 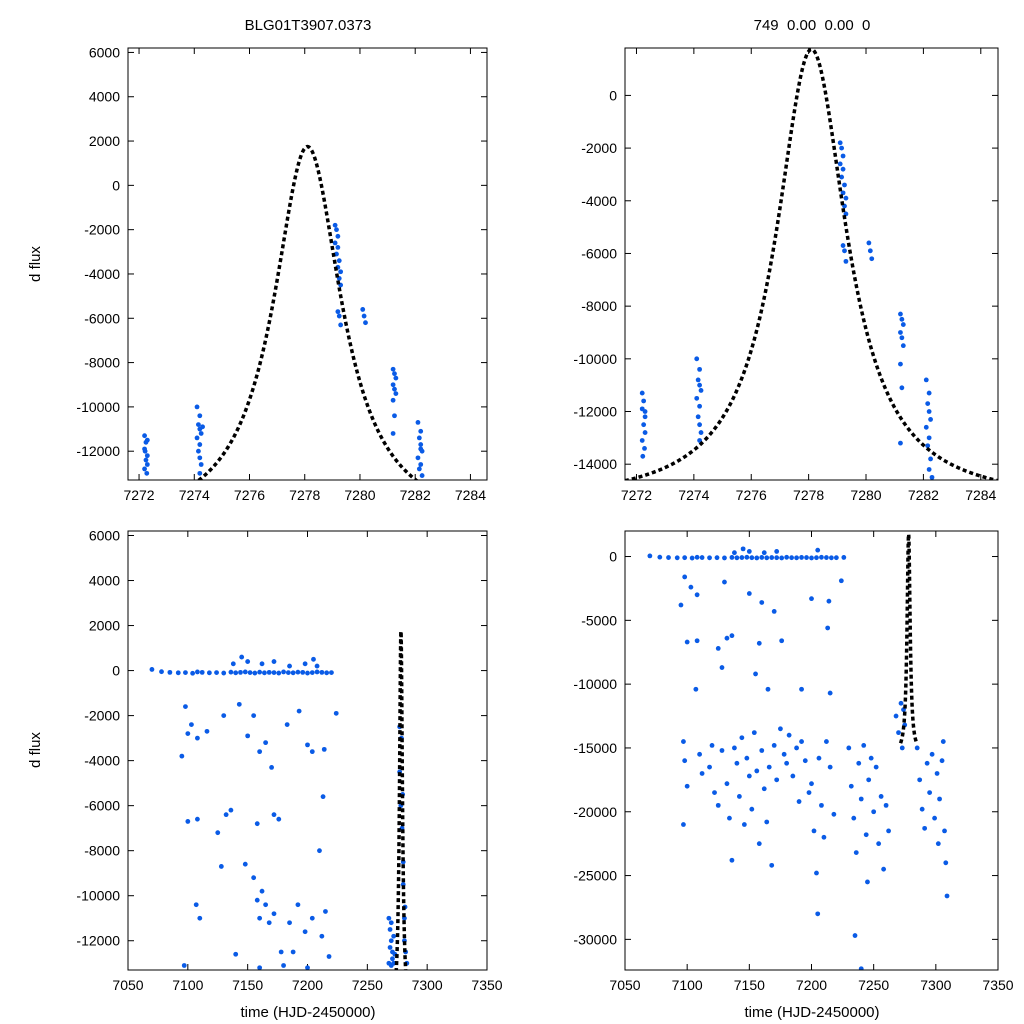 What do you see at coordinates (98, 941) in the screenshot?
I see `y-tick-label: -12000` at bounding box center [98, 941].